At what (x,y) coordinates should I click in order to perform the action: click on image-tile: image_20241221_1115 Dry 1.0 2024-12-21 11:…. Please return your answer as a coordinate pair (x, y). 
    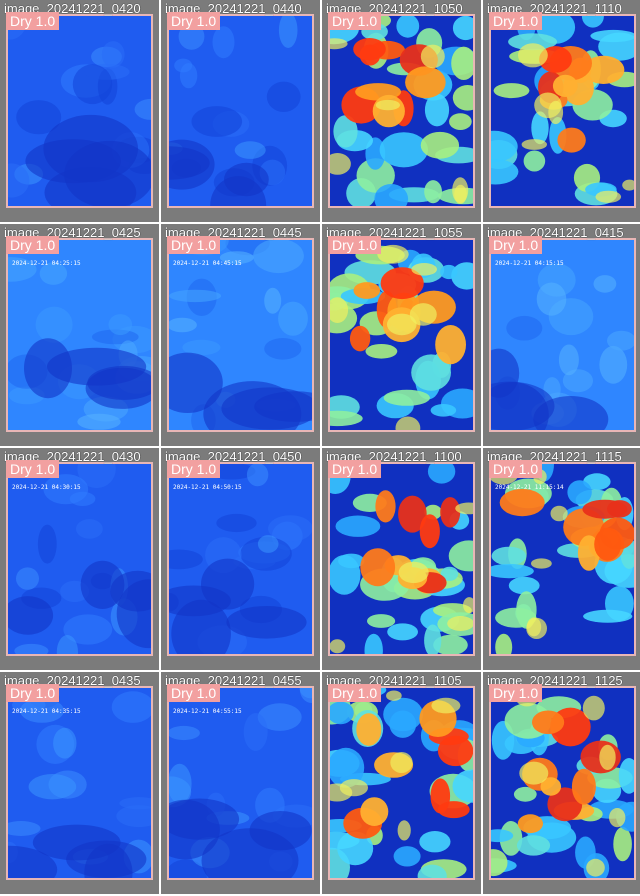
    Looking at the image, I should click on (561, 559).